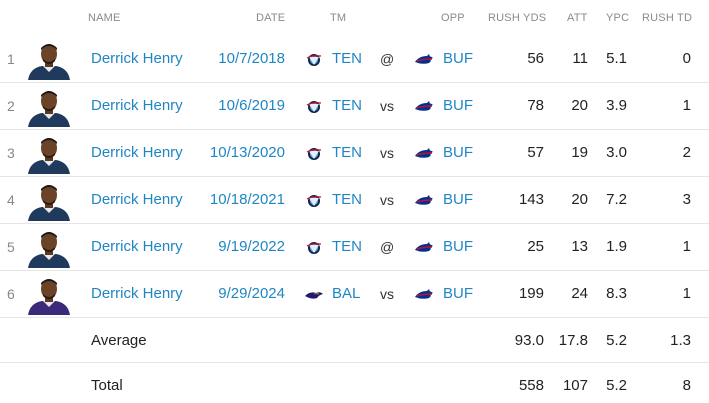 The height and width of the screenshot is (403, 709). Describe the element at coordinates (577, 18) in the screenshot. I see `col-header-att: ATT` at that location.